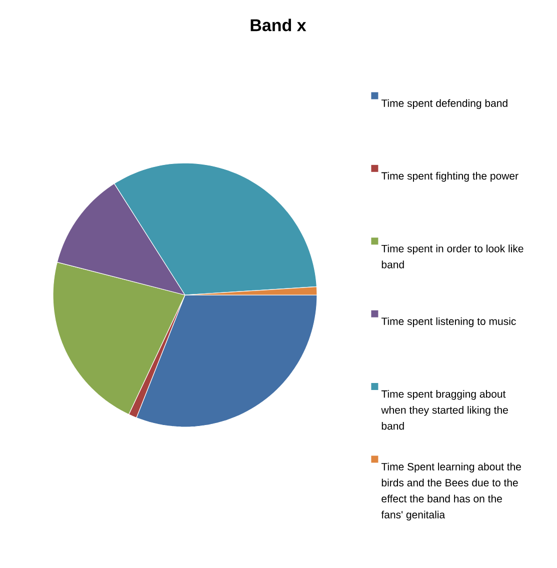 This screenshot has height=568, width=557. I want to click on legend-label: Time spent in order to look like band, so click(452, 256).